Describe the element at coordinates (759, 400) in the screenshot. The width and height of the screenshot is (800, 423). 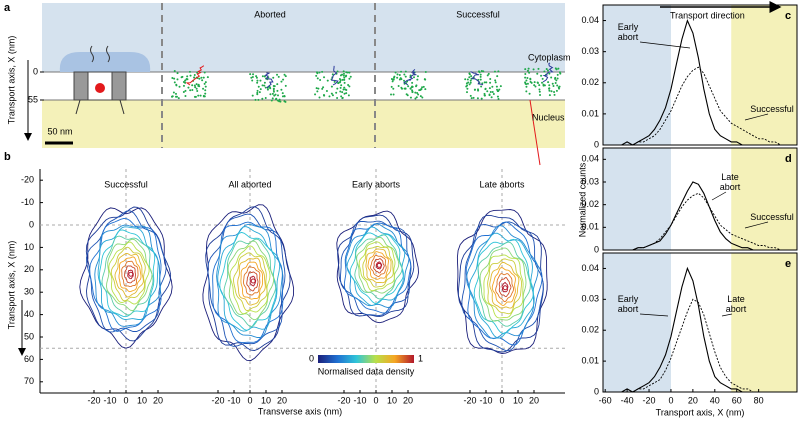
I see `x-tick-label: 80` at that location.